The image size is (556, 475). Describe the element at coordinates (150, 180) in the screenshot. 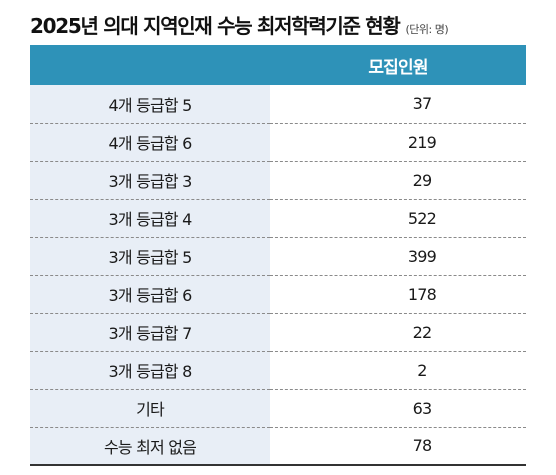

I see `row-label: 3개 등급합 3` at that location.